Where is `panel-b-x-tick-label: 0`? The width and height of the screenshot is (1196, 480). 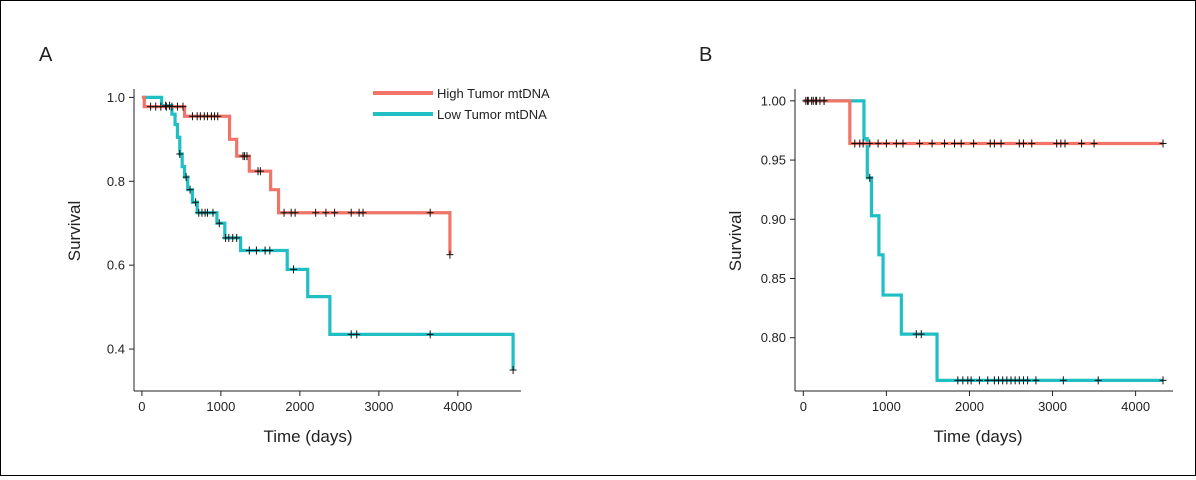 panel-b-x-tick-label: 0 is located at coordinates (803, 406).